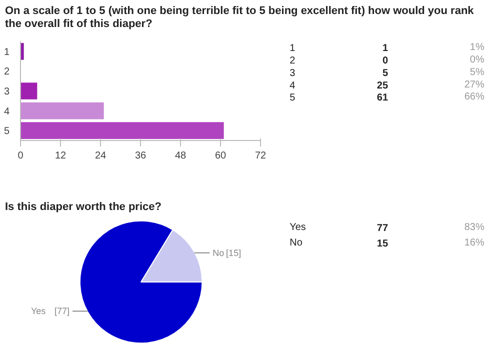 The width and height of the screenshot is (492, 358). What do you see at coordinates (382, 98) in the screenshot?
I see `text: 61` at bounding box center [382, 98].